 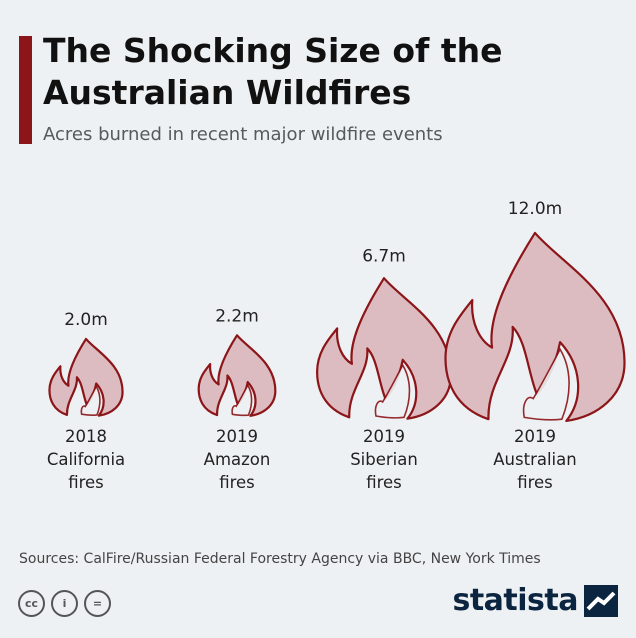 I want to click on value-label-1: 2.2m, so click(x=237, y=317).